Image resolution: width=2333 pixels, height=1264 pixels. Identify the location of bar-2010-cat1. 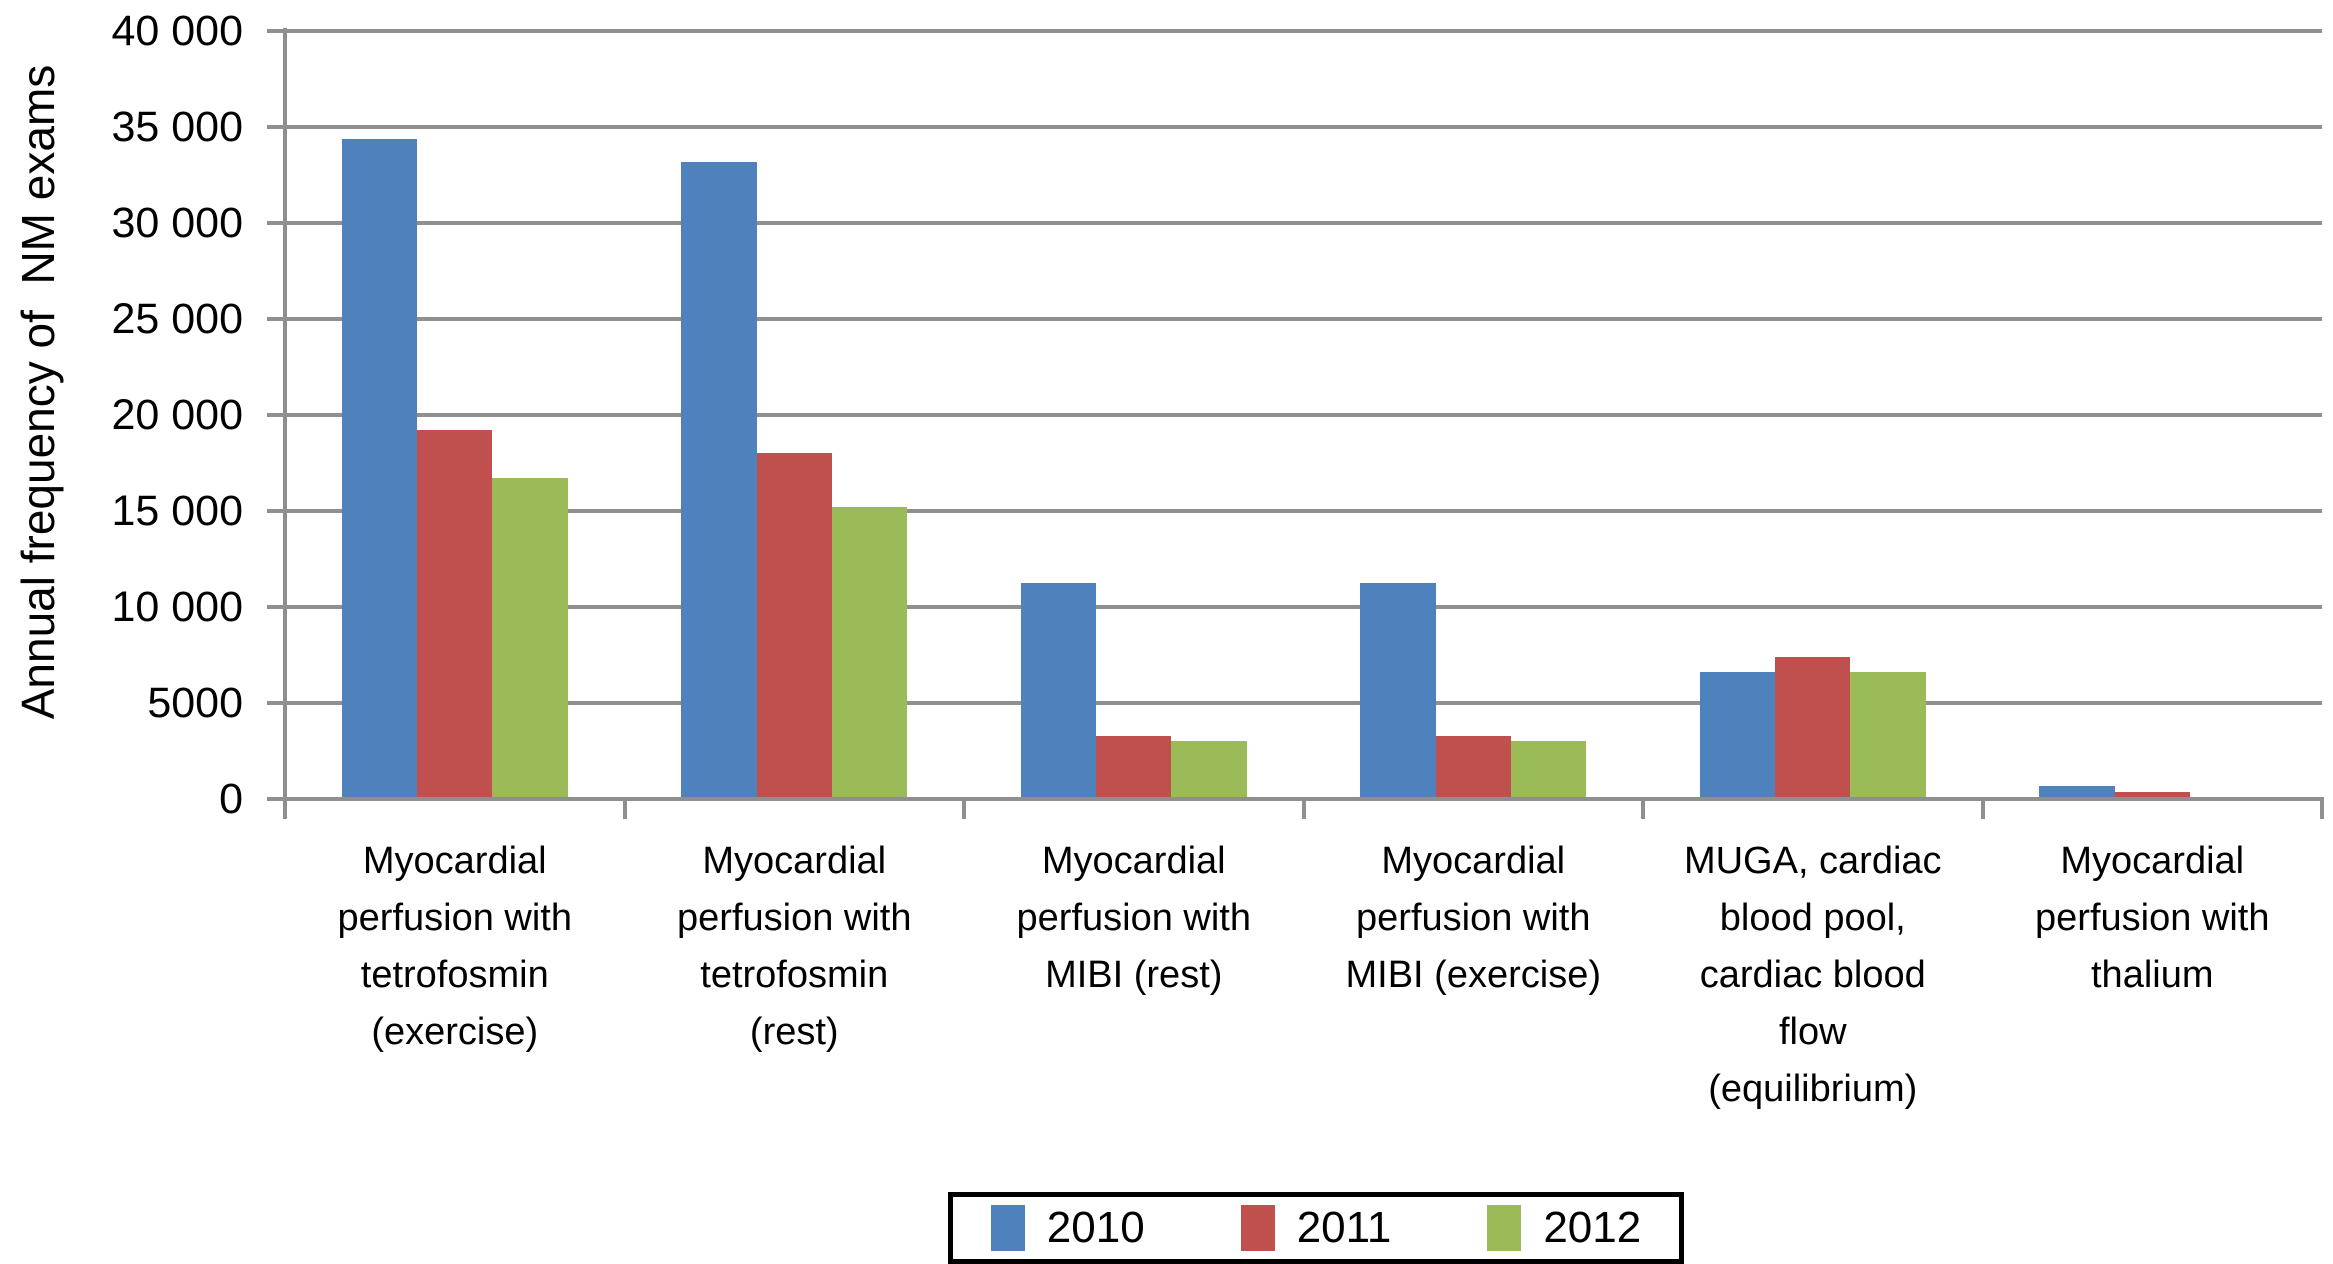
(719, 479).